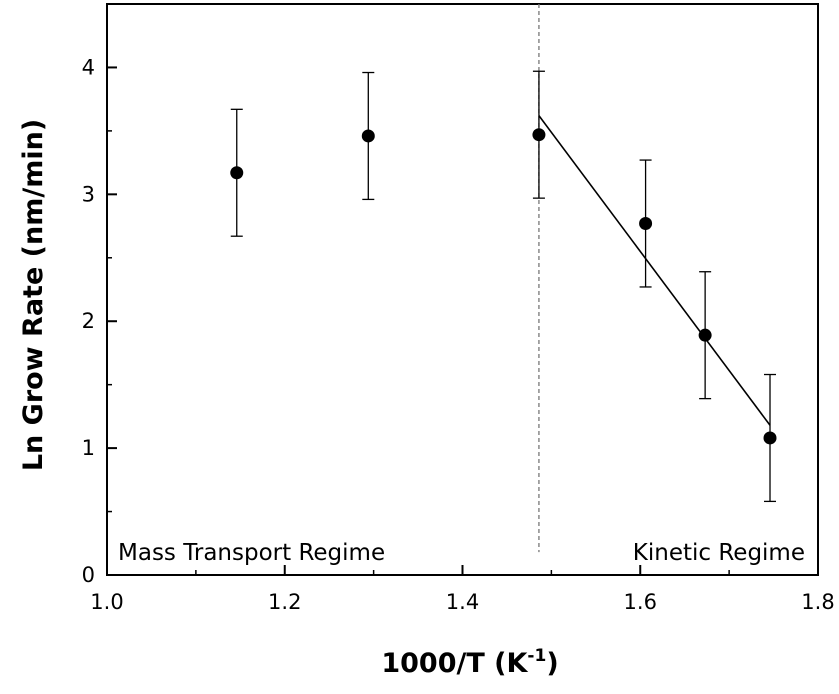 Image resolution: width=839 pixels, height=694 pixels. Describe the element at coordinates (640, 602) in the screenshot. I see `x-tick-label: 1.6` at that location.